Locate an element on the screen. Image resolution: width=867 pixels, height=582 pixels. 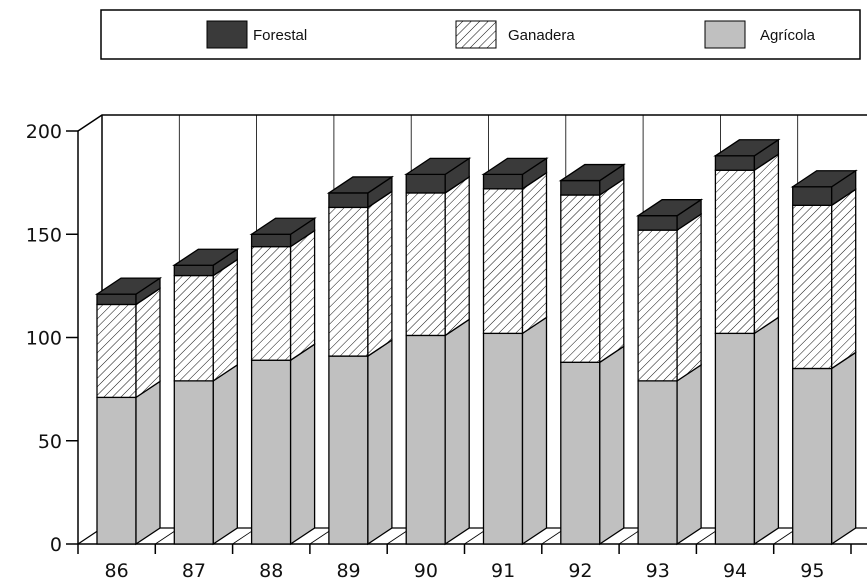
bar-93-agrícola-side is located at coordinates (689, 454).